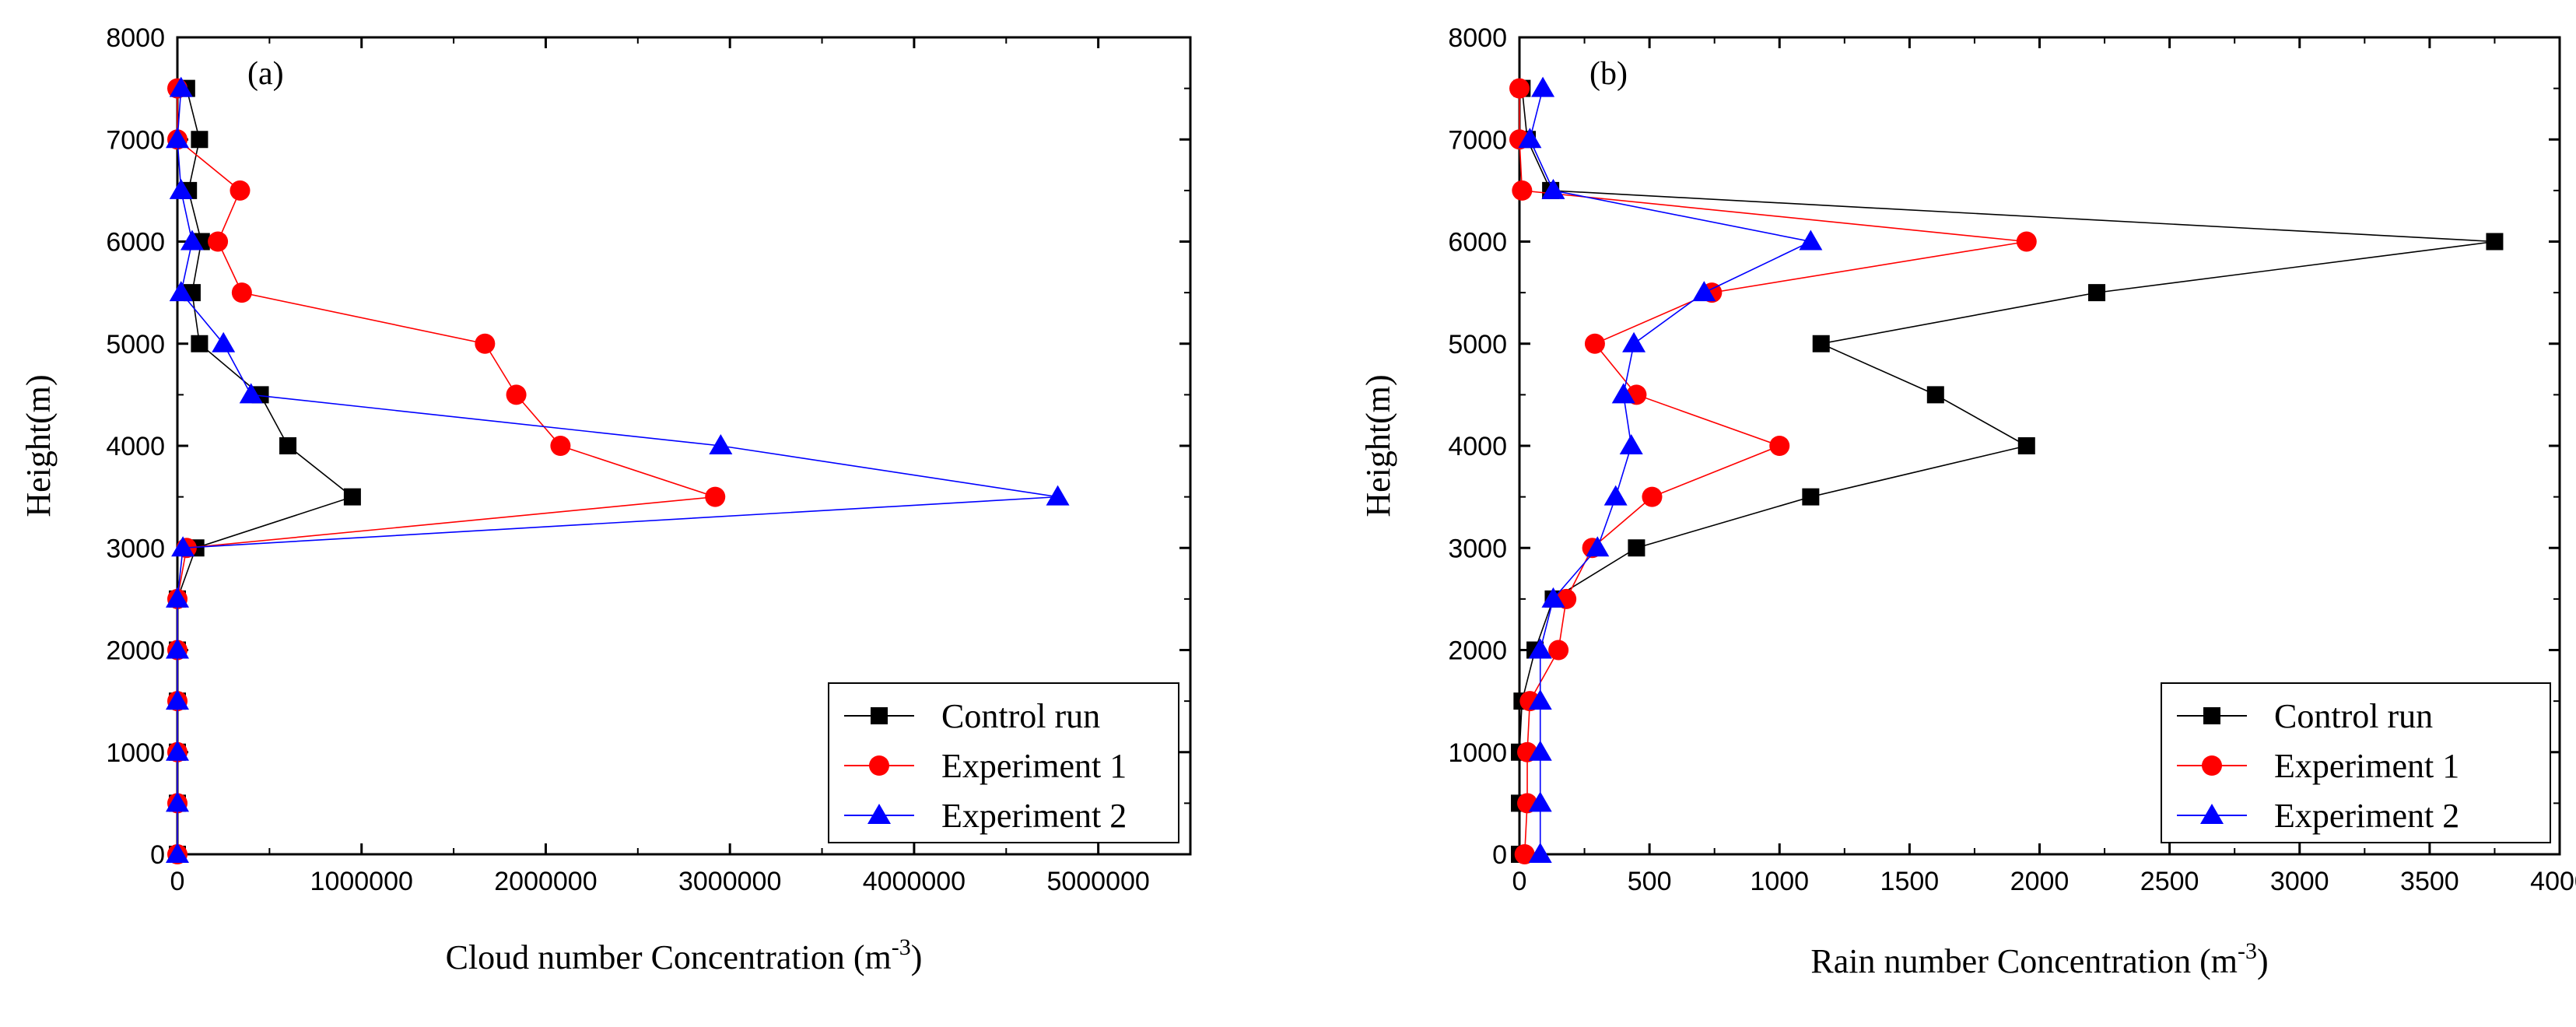 This screenshot has width=2576, height=1027. I want to click on series-control-run, so click(265, 471).